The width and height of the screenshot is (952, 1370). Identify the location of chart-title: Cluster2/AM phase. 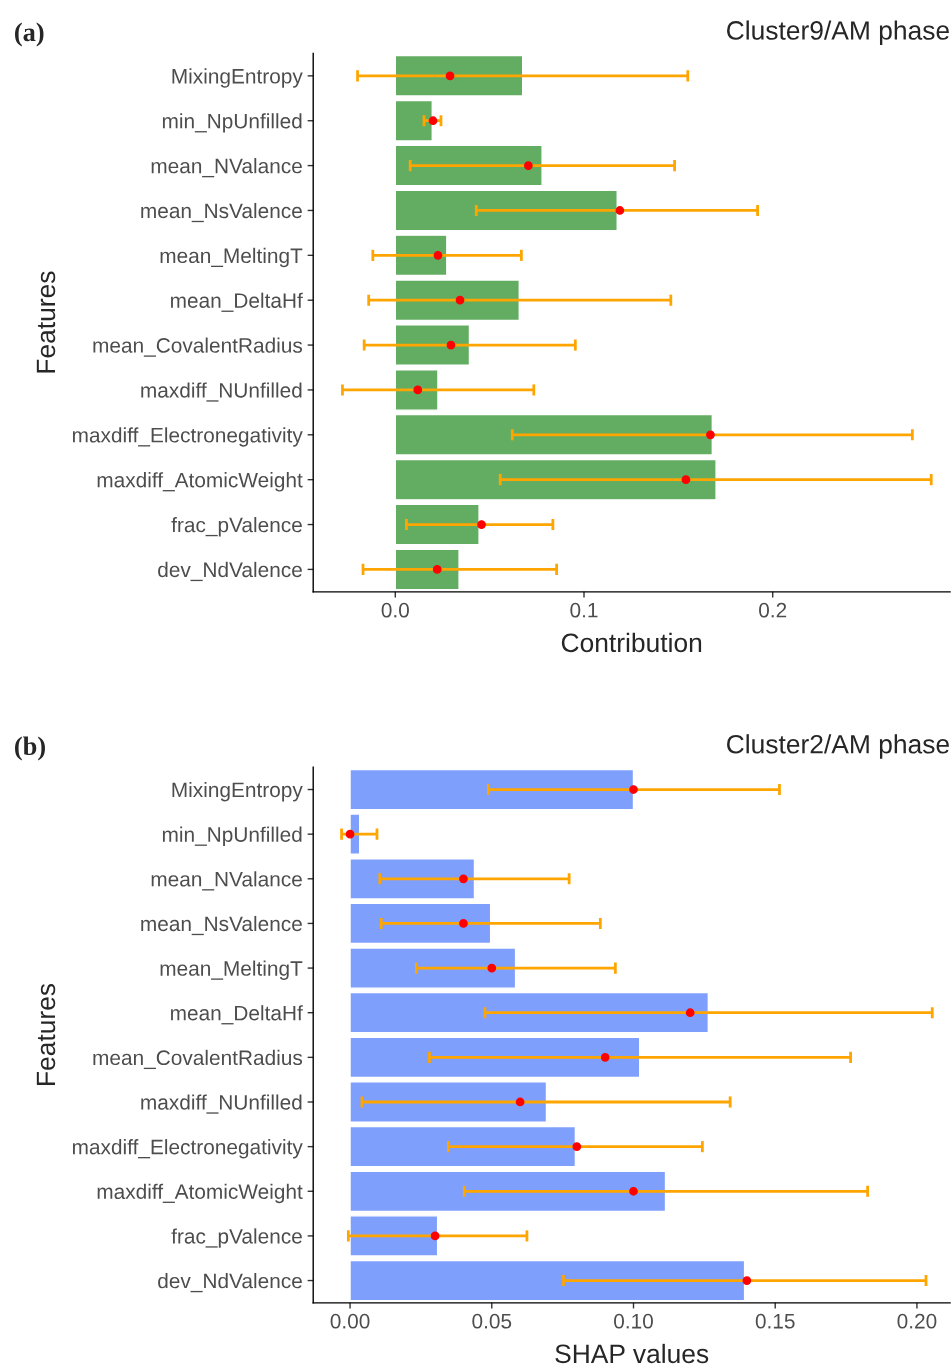
(838, 746).